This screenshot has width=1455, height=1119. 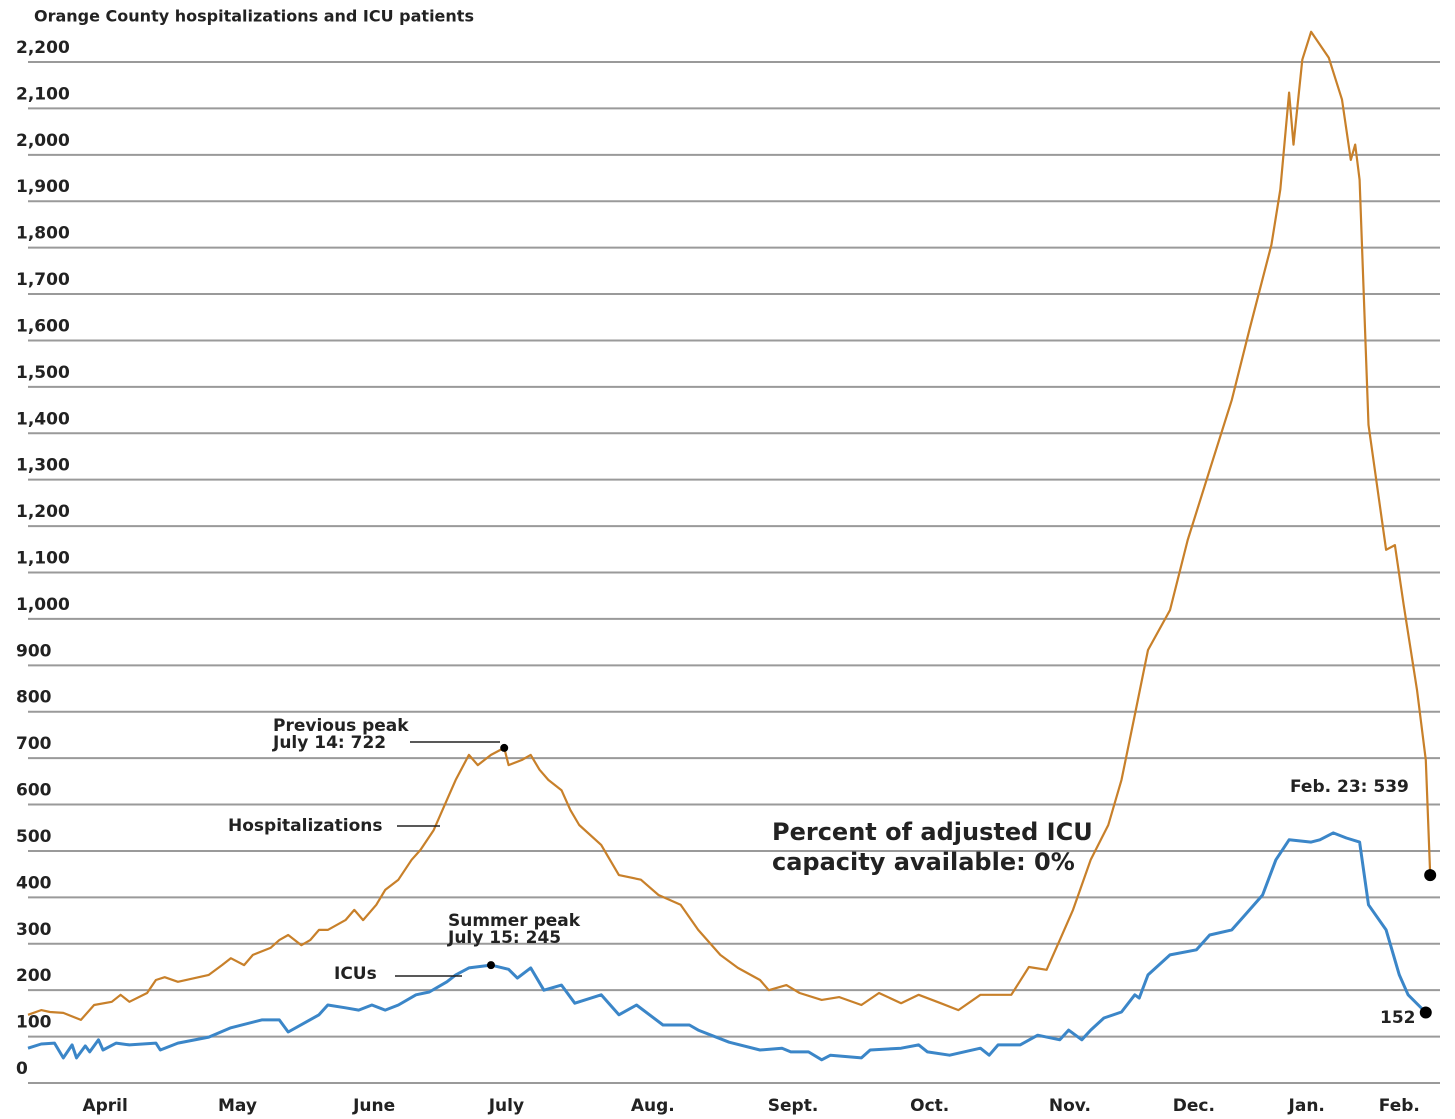 What do you see at coordinates (34, 883) in the screenshot?
I see `y-tick-label: 400` at bounding box center [34, 883].